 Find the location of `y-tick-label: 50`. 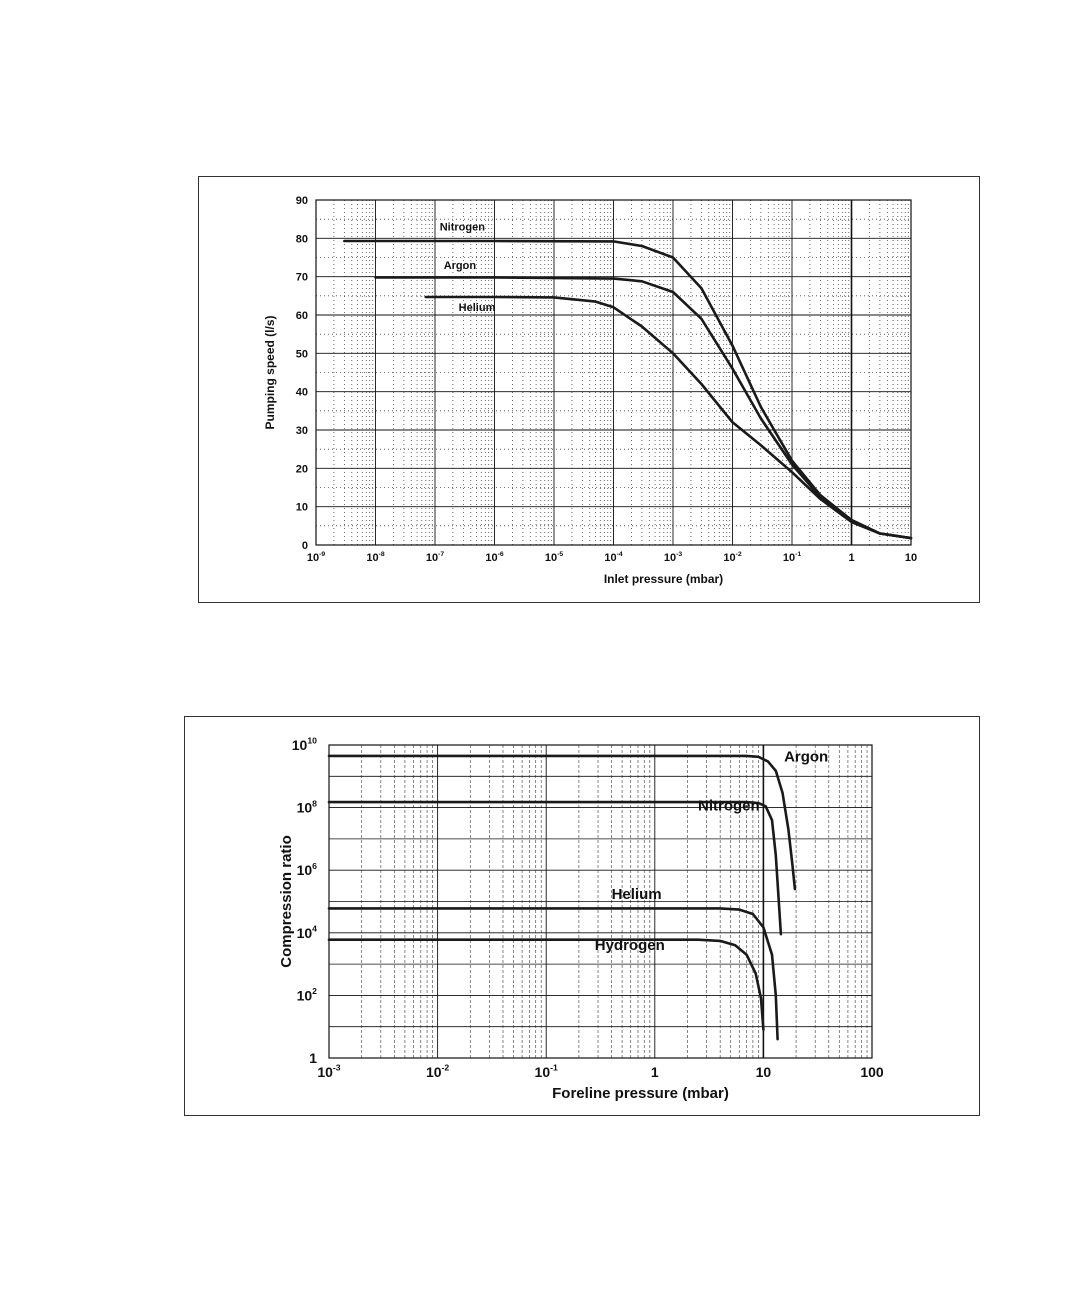

y-tick-label: 50 is located at coordinates (302, 354).